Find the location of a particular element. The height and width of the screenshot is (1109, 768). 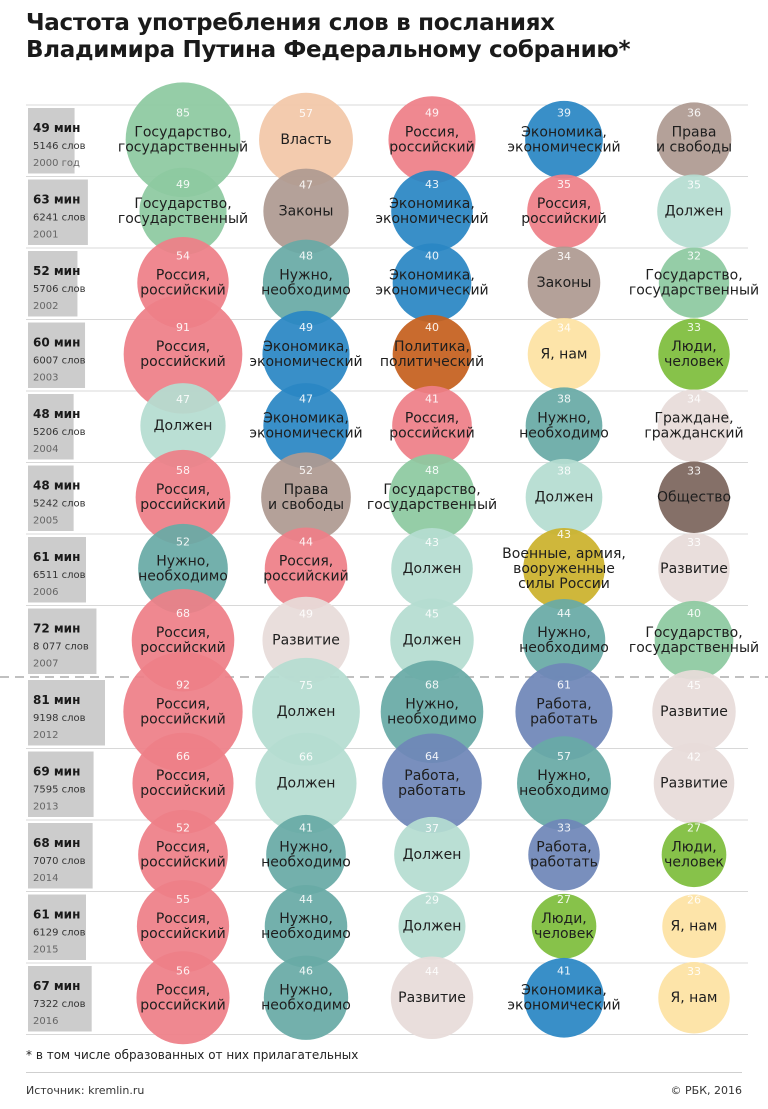

words-label: 6241 слов is located at coordinates (59, 218).